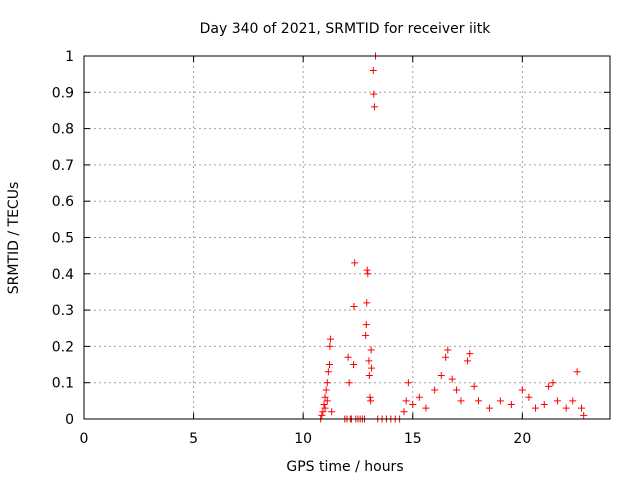  Describe the element at coordinates (14, 238) in the screenshot. I see `y-axis-label: SRMTID / TECUs` at that location.